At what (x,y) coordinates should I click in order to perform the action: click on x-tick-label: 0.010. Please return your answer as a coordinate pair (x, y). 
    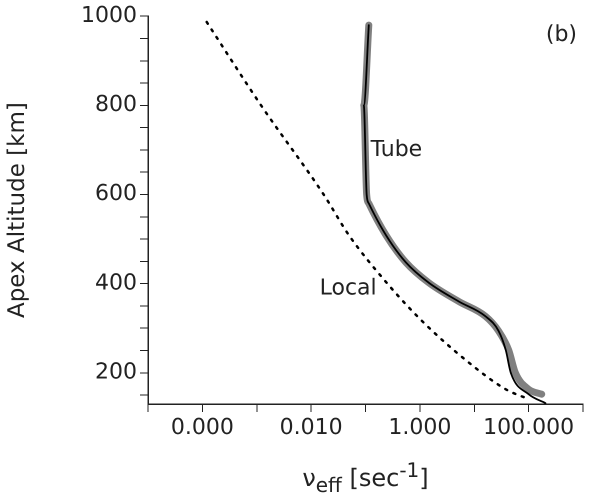
    Looking at the image, I should click on (311, 427).